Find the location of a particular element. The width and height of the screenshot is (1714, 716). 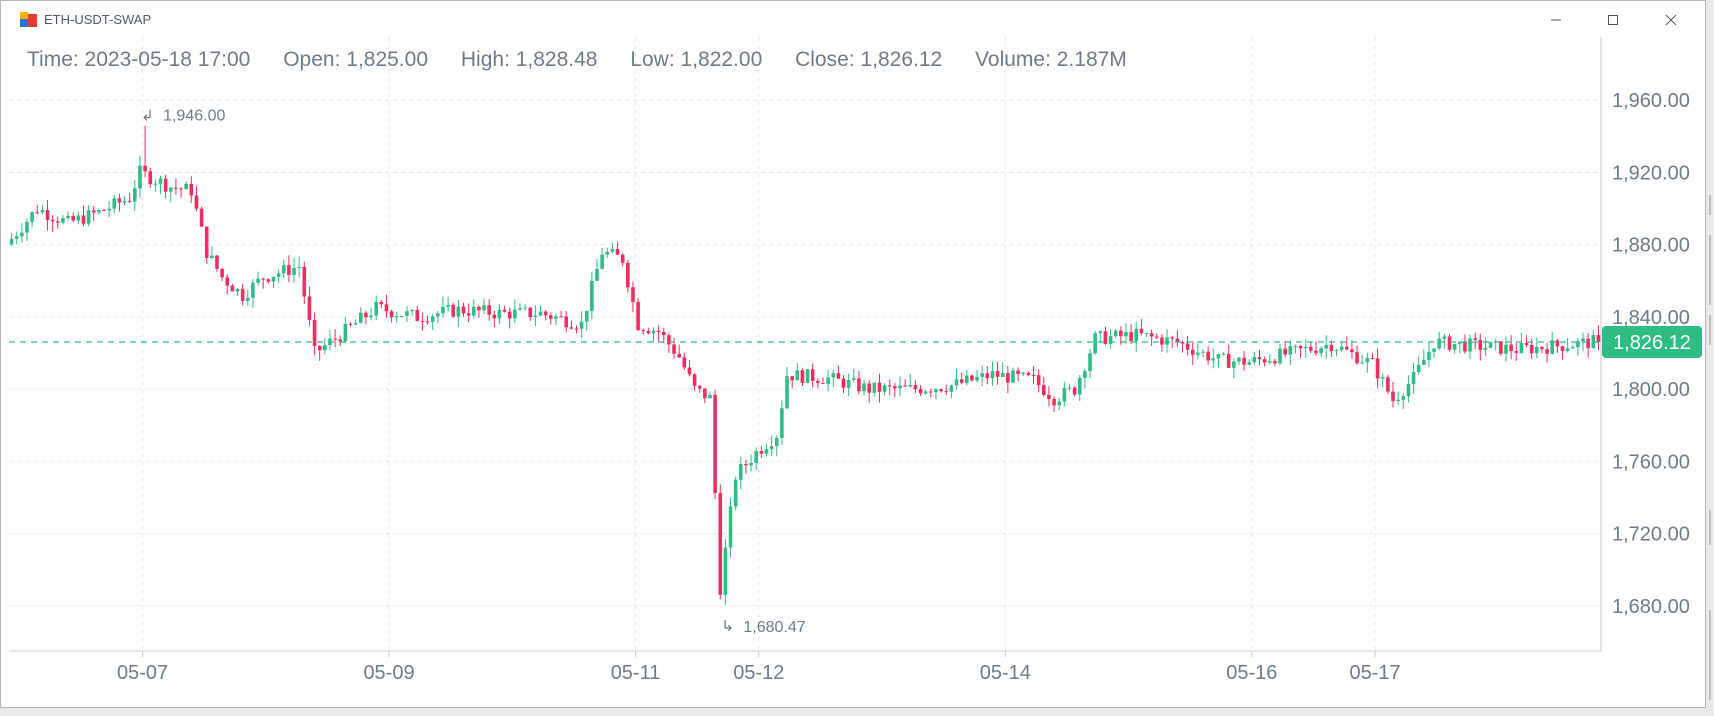

legend-close: Close: 1,826.12 is located at coordinates (869, 59).